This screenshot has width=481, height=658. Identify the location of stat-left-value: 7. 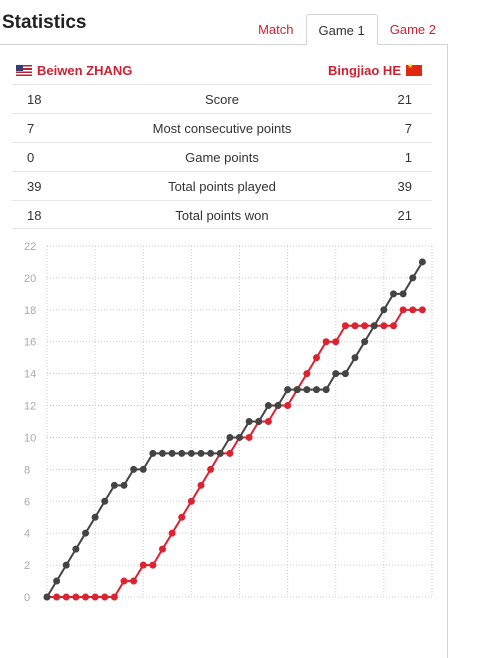
(31, 128).